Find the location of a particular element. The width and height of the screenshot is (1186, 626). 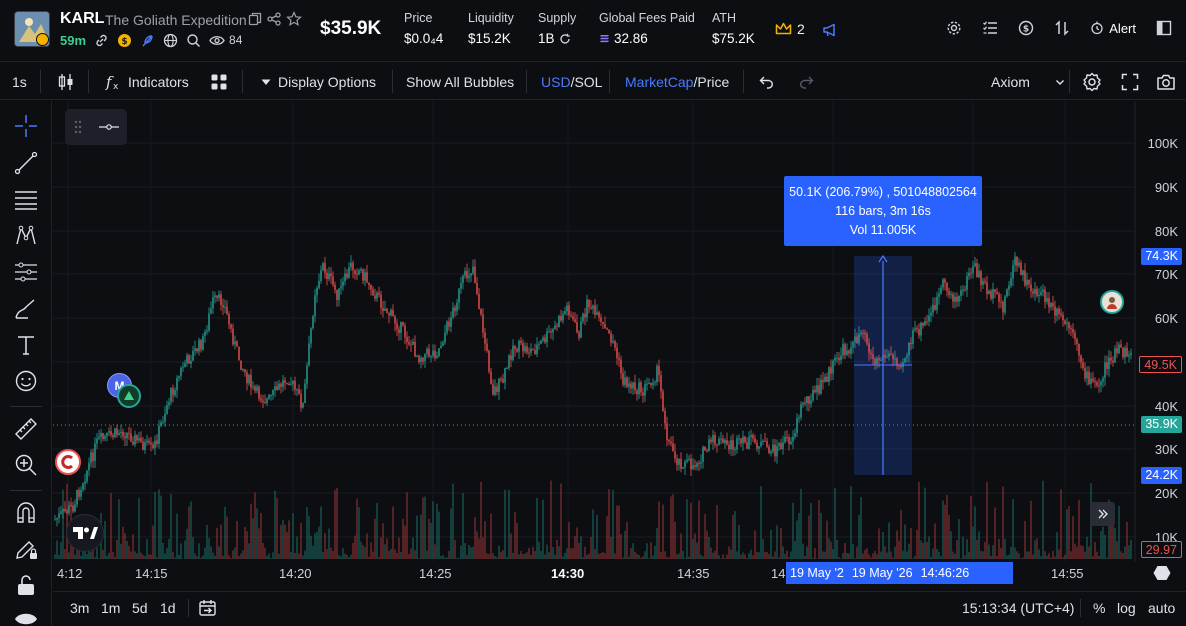

link-icon is located at coordinates (101, 40).